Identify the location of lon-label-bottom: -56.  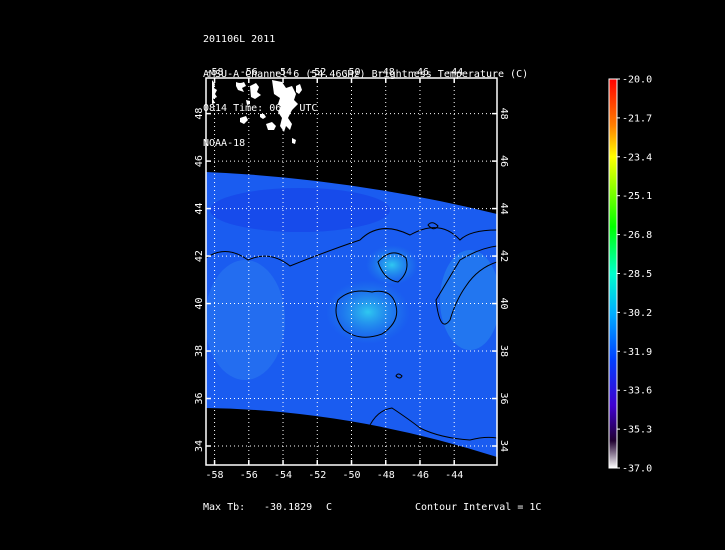
(249, 475).